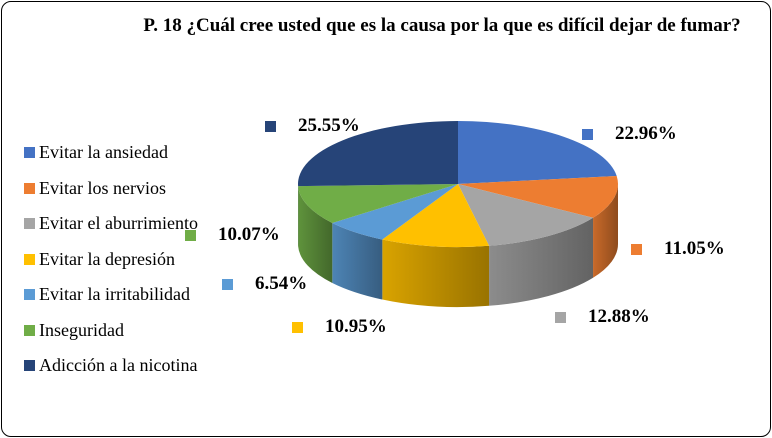 The width and height of the screenshot is (772, 438). What do you see at coordinates (356, 326) in the screenshot?
I see `data-label-text: 10.95%` at bounding box center [356, 326].